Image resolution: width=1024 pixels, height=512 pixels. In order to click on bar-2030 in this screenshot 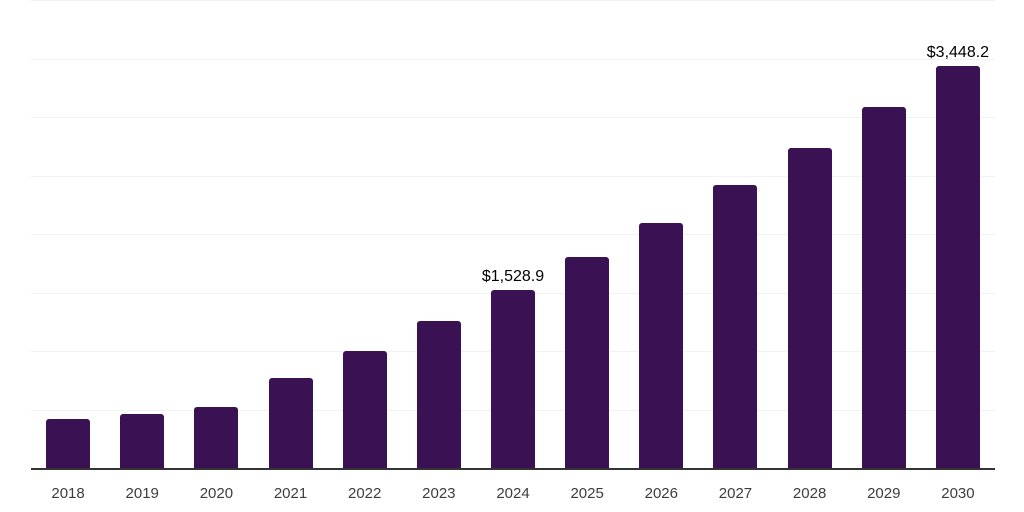, I will do `click(957, 267)`.